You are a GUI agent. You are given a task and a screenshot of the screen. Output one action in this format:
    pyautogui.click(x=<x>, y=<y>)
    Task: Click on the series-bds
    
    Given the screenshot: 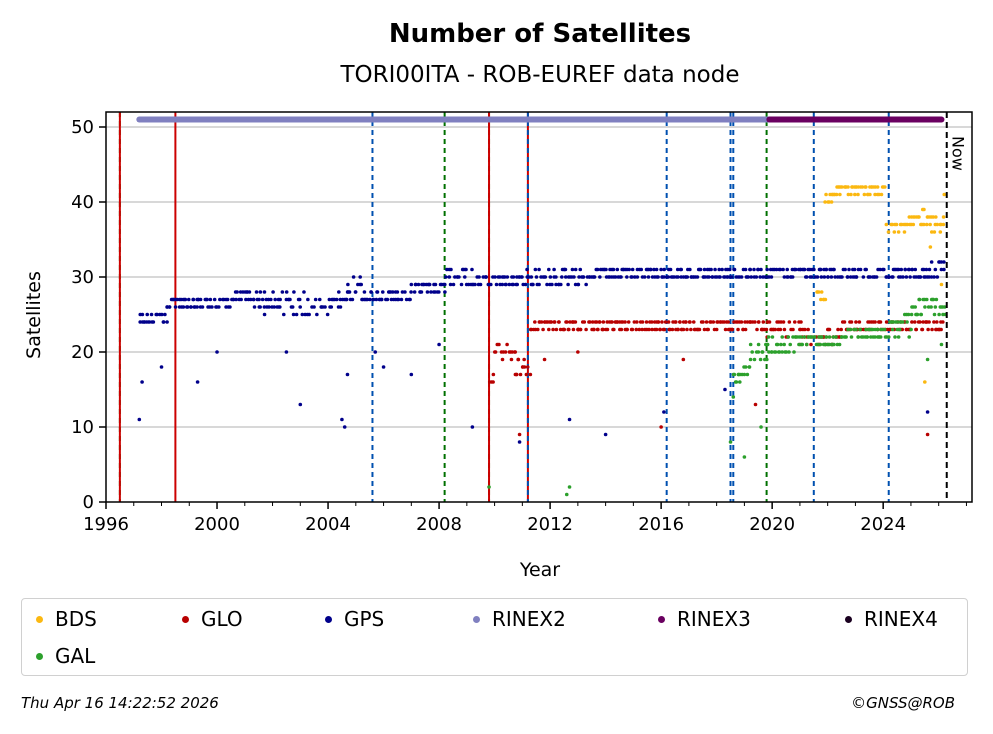 What is the action you would take?
    pyautogui.click(x=881, y=284)
    